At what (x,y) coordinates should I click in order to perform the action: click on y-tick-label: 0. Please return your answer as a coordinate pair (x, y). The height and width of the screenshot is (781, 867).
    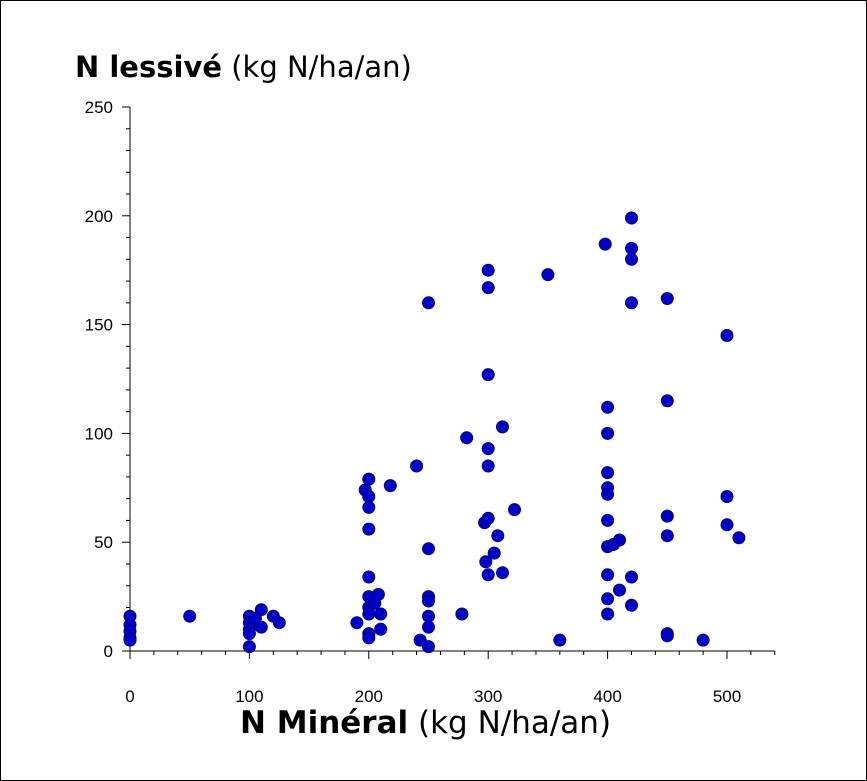
    Looking at the image, I should click on (108, 651).